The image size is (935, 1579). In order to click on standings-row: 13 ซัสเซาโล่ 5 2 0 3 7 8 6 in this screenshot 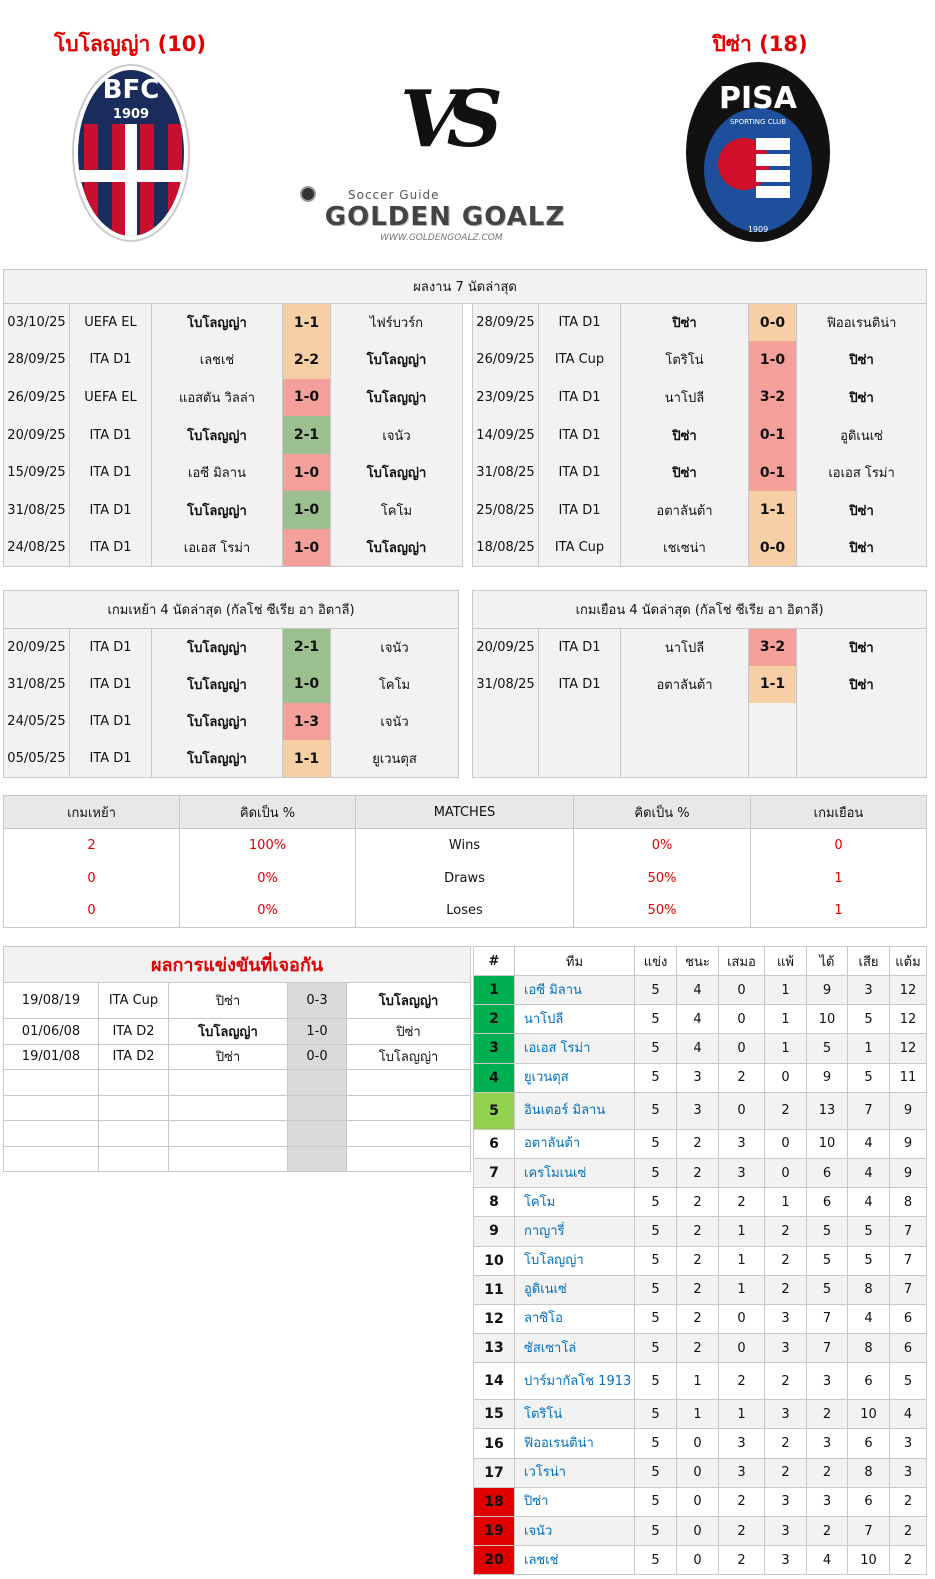, I will do `click(700, 1348)`.